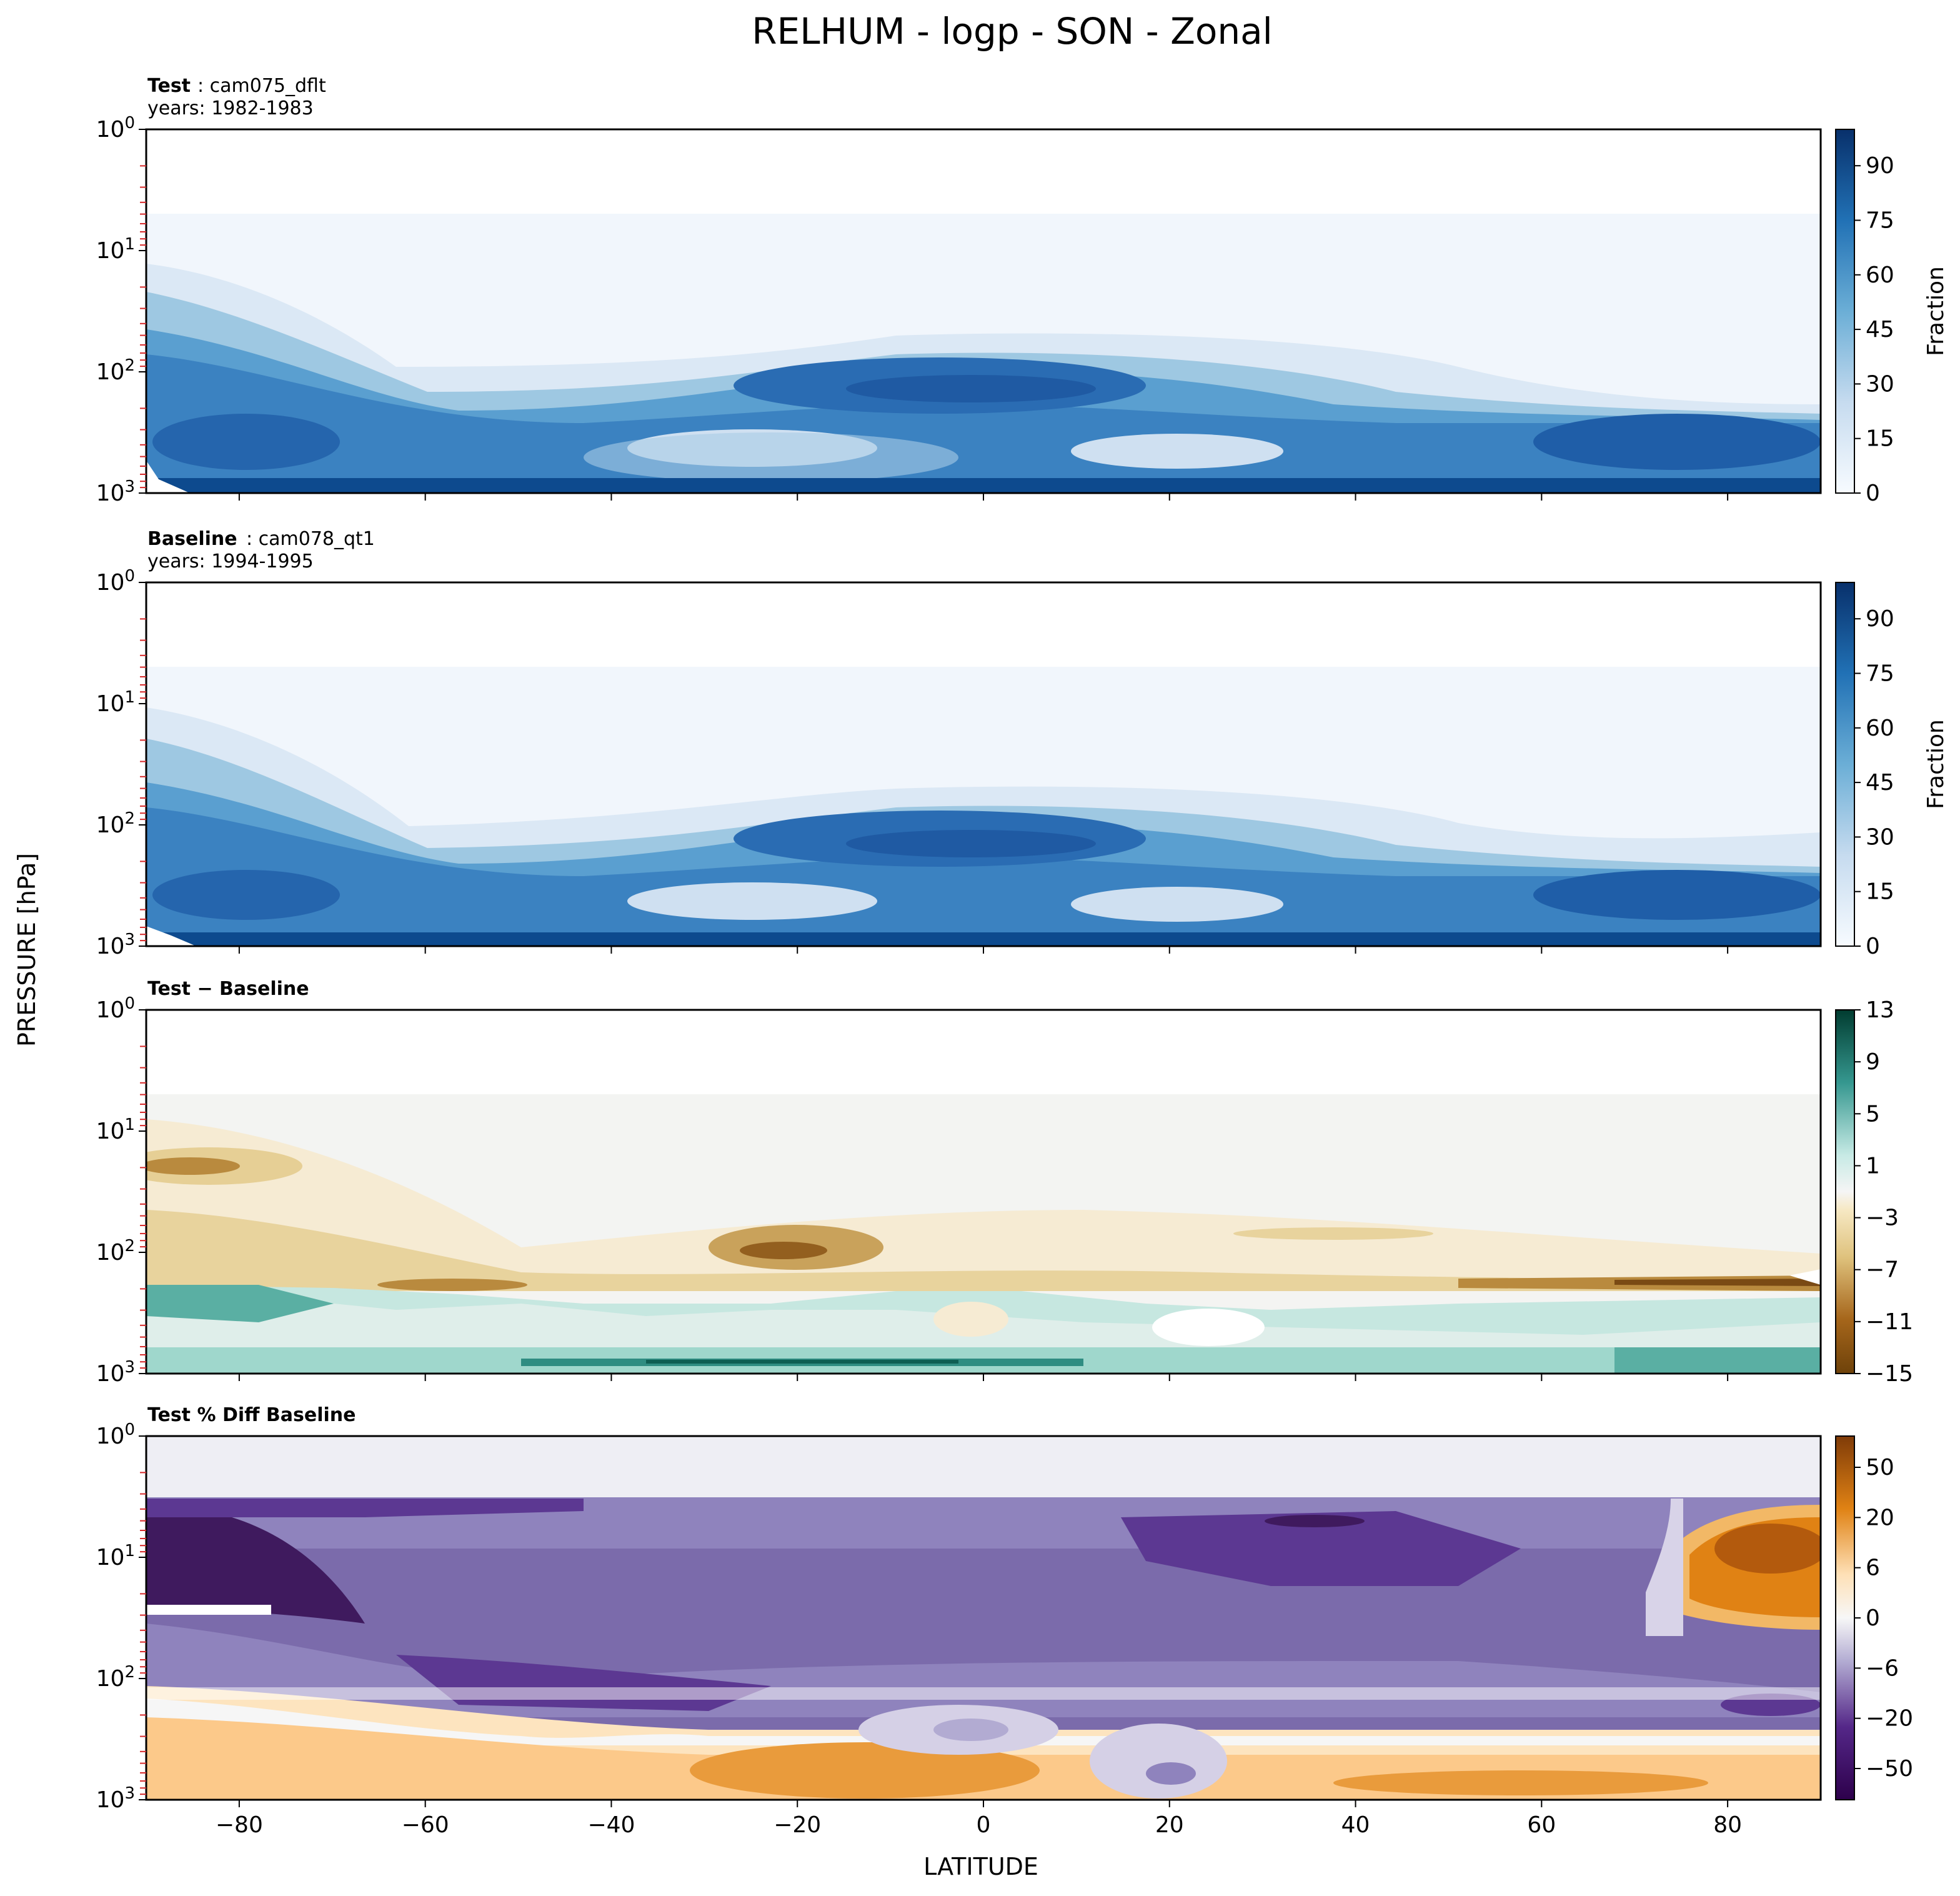 This screenshot has width=1960, height=1896. What do you see at coordinates (1169, 1825) in the screenshot?
I see `x-tick-label: 20` at bounding box center [1169, 1825].